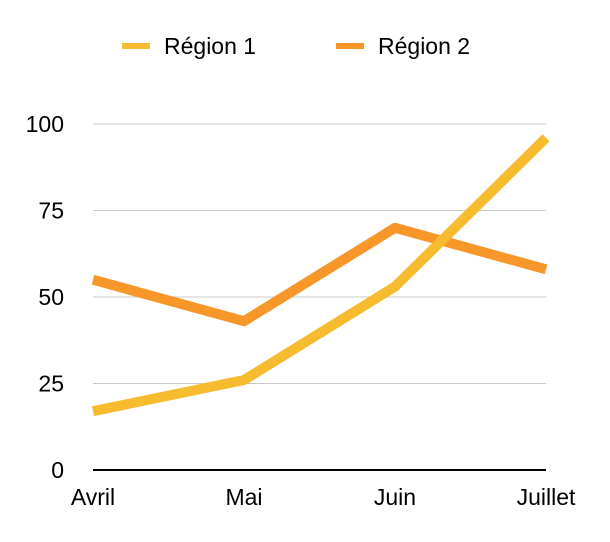 Image resolution: width=610 pixels, height=542 pixels. I want to click on x-tick-label: Juin, so click(395, 497).